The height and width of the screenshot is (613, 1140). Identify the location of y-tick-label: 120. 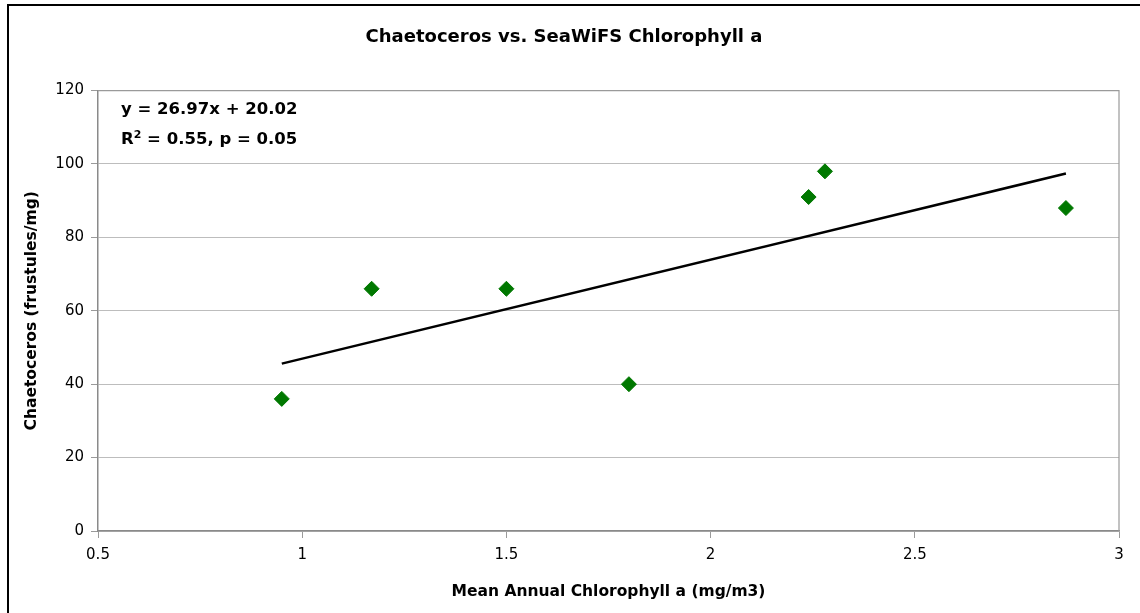
(69, 89).